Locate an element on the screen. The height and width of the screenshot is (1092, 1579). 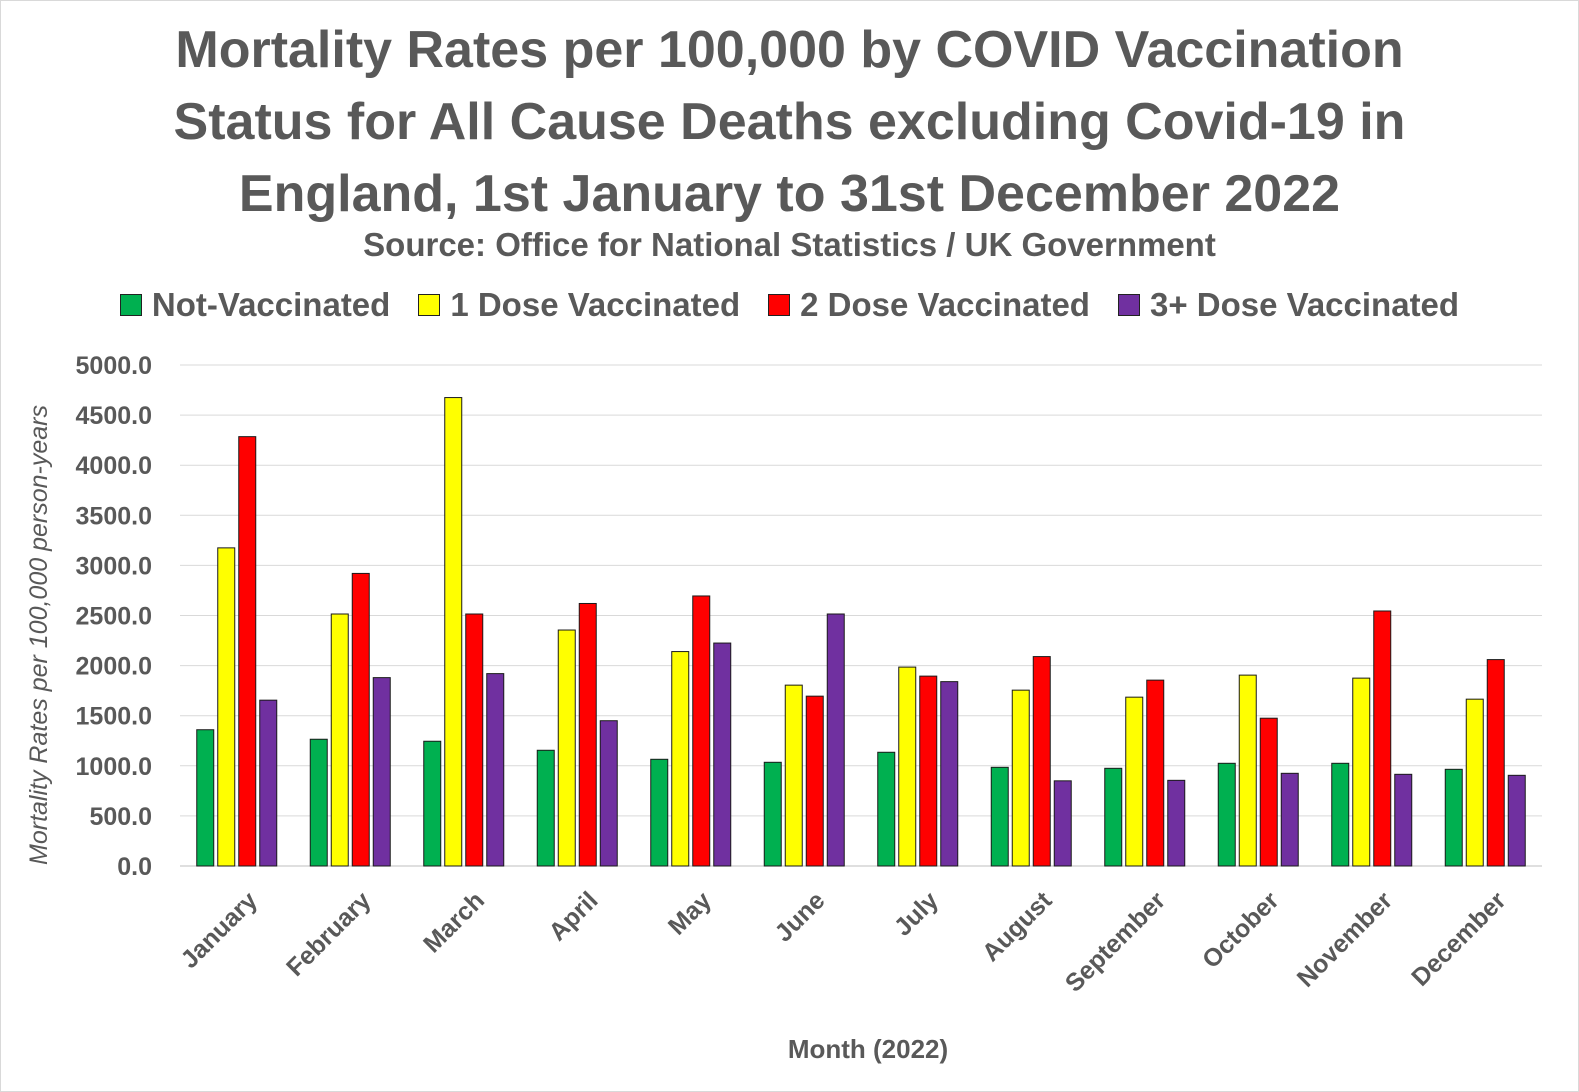
legend-swatch-3-plus-dose is located at coordinates (1128, 305).